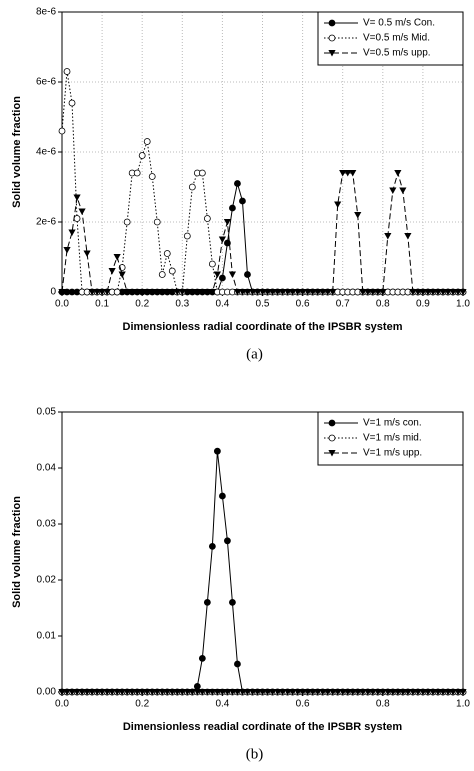 This screenshot has width=474, height=771. I want to click on legend: V=1 m/s con. V=1 m/s mid. V=1 m/s upp., so click(390, 438).